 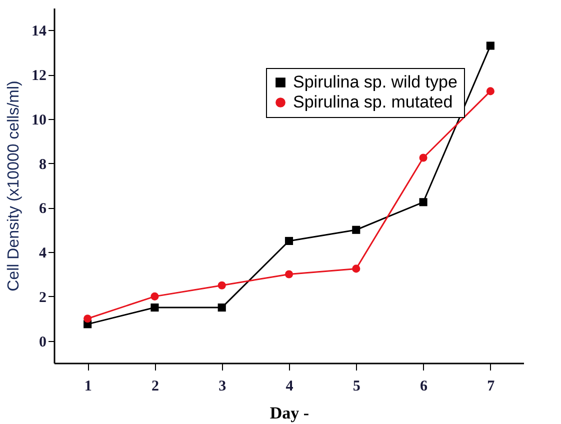 I want to click on x-tick-label: 6, so click(x=424, y=386).